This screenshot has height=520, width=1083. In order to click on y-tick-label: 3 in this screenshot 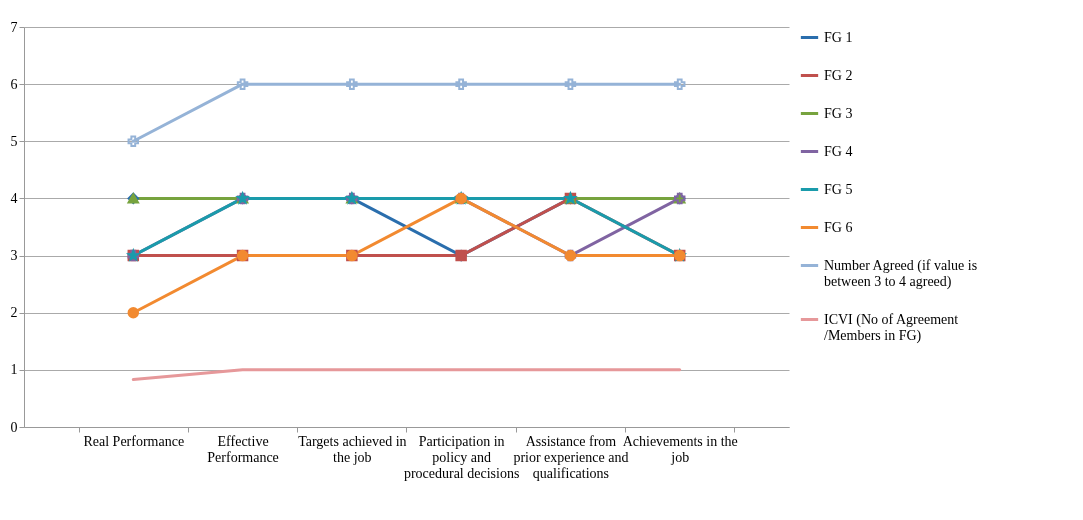, I will do `click(14, 256)`.